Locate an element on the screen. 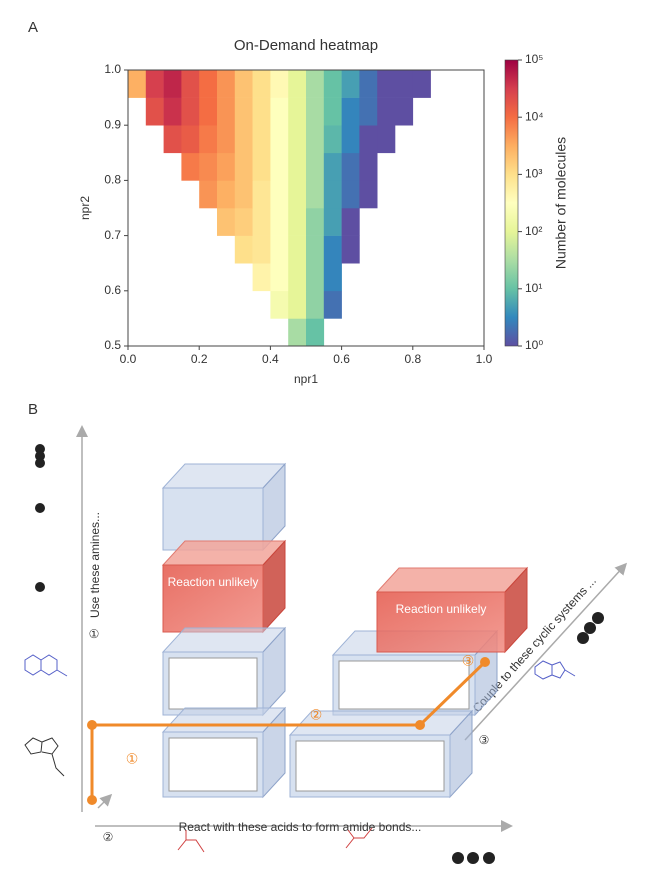 Image resolution: width=650 pixels, height=891 pixels. colorbar is located at coordinates (511, 203).